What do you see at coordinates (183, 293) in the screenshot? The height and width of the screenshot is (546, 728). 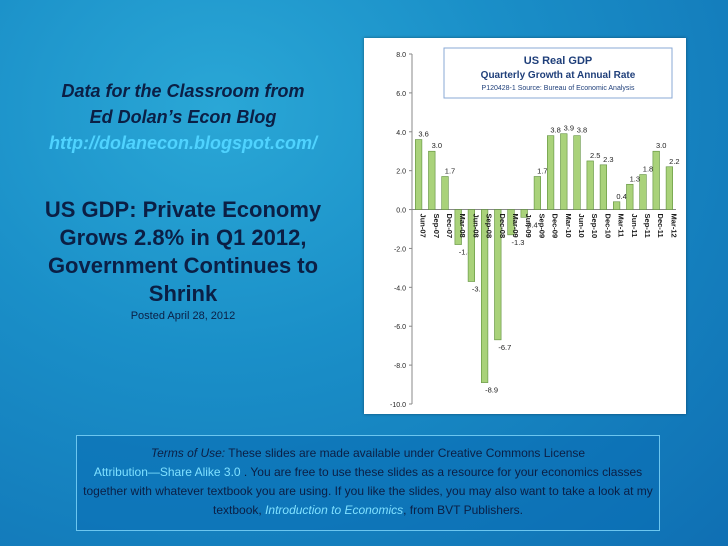 I see `headline-line: Shrink` at bounding box center [183, 293].